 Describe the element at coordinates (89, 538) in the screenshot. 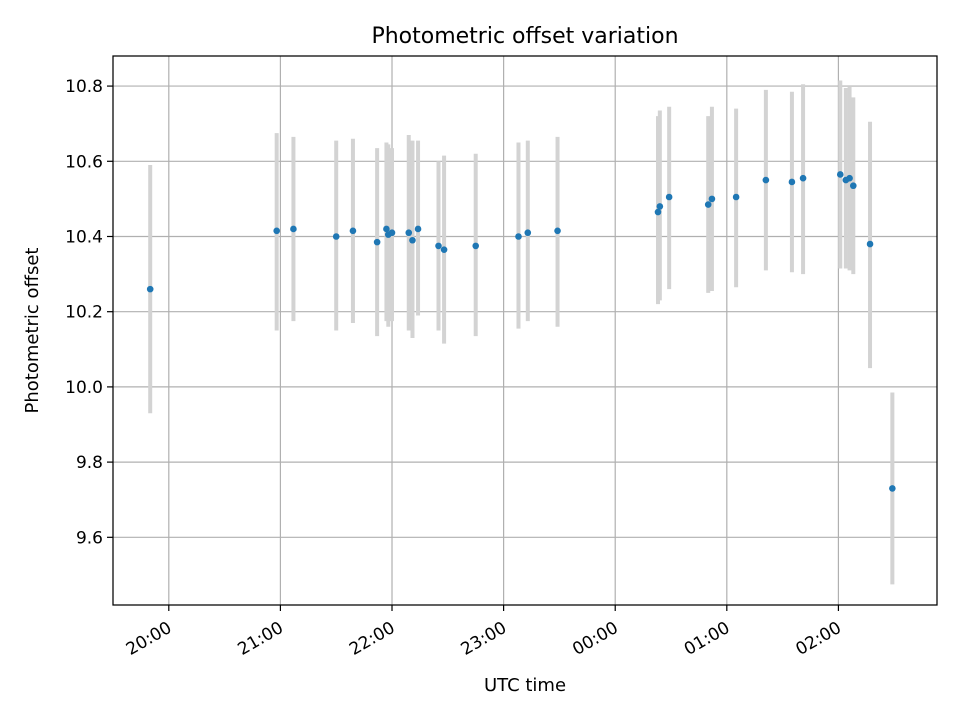

I see `y-tick-label: 9.6` at that location.